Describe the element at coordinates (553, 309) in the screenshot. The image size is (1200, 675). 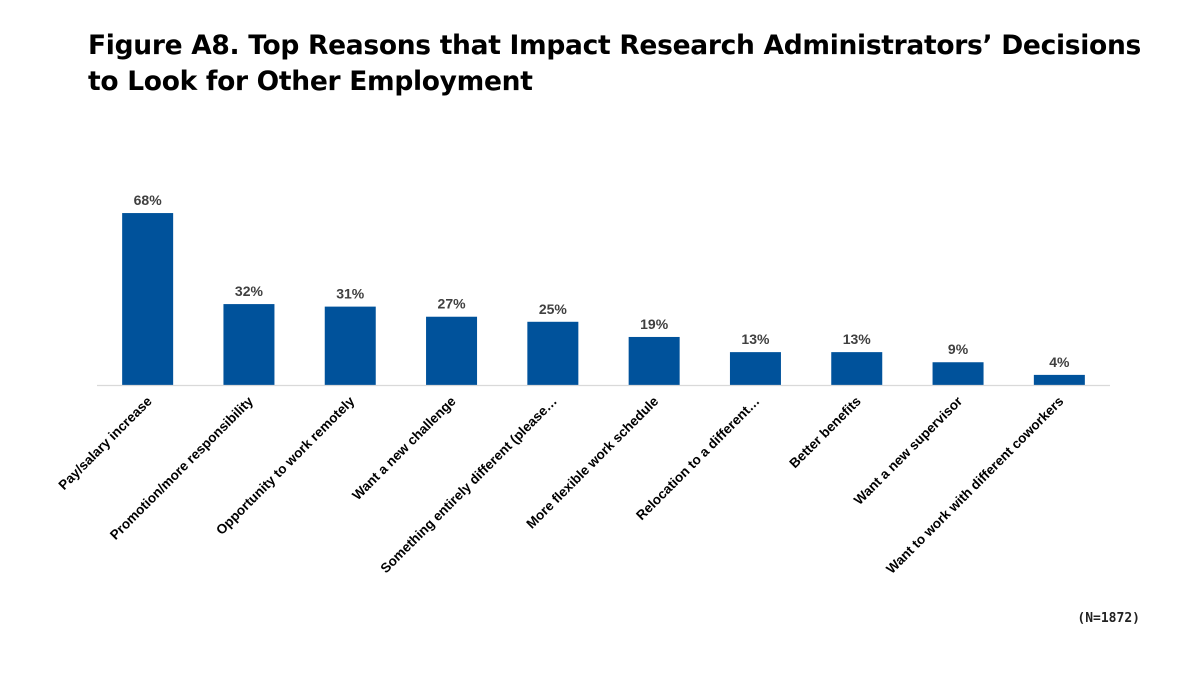
I see `value-label-5: 25%` at that location.